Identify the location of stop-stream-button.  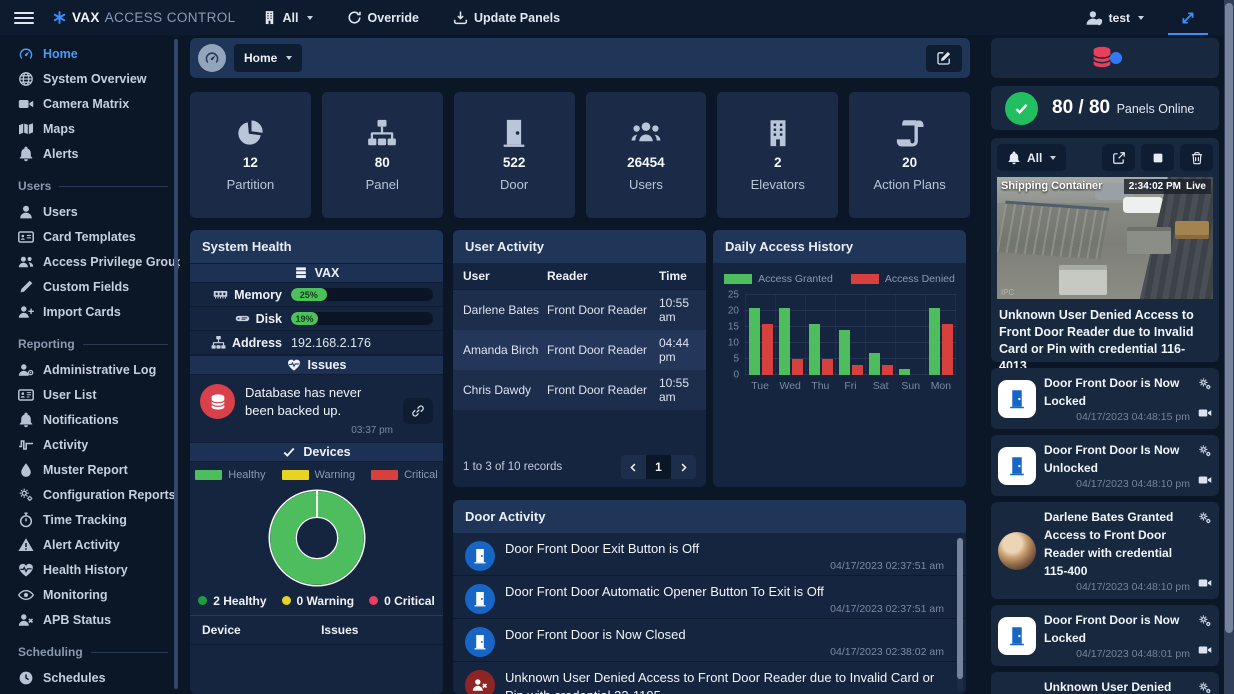
(1157, 157).